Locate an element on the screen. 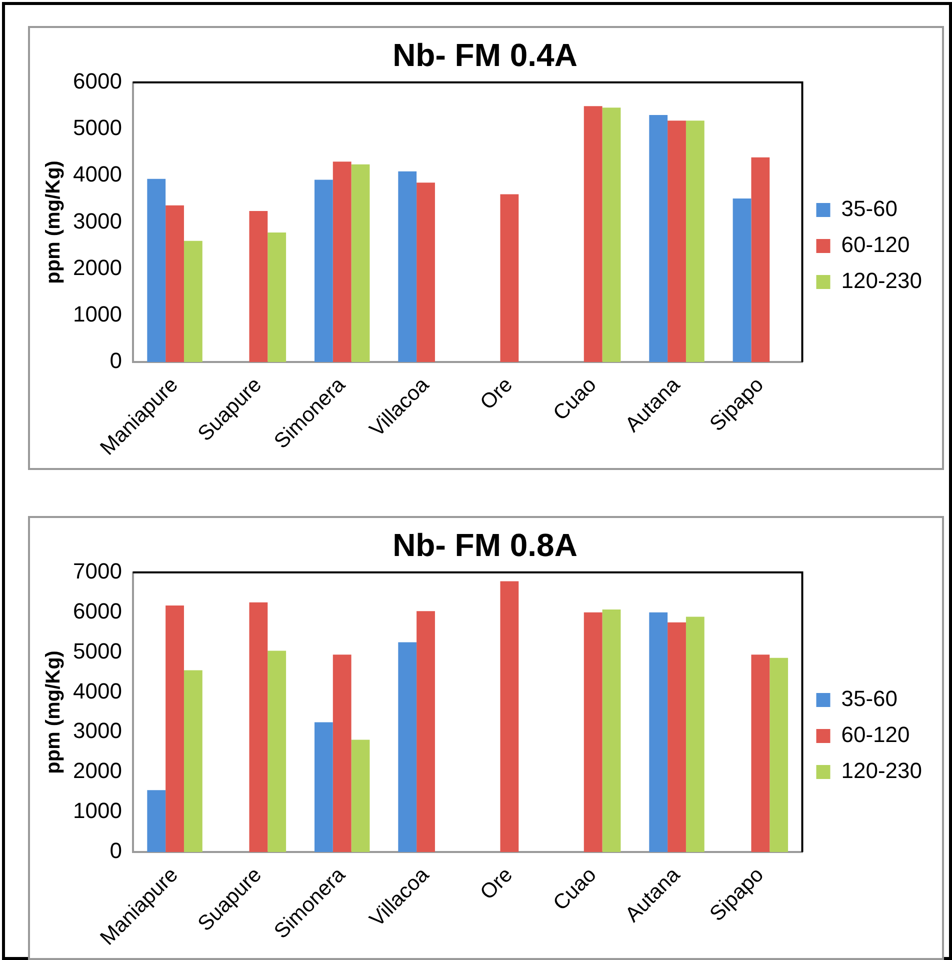 The width and height of the screenshot is (952, 960). y-tick-label: 7000 is located at coordinates (97, 571).